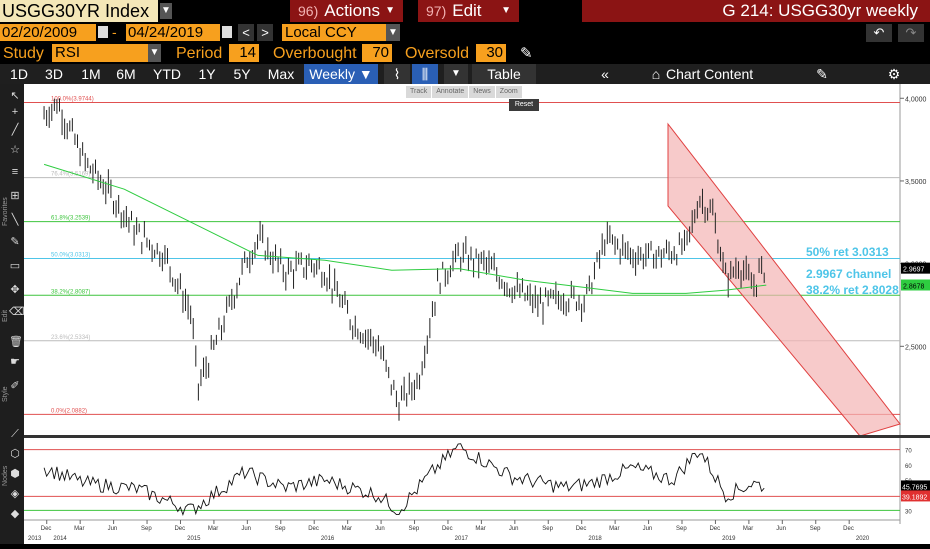 The height and width of the screenshot is (549, 930). What do you see at coordinates (328, 539) in the screenshot?
I see `x-year-label: 2016` at bounding box center [328, 539].